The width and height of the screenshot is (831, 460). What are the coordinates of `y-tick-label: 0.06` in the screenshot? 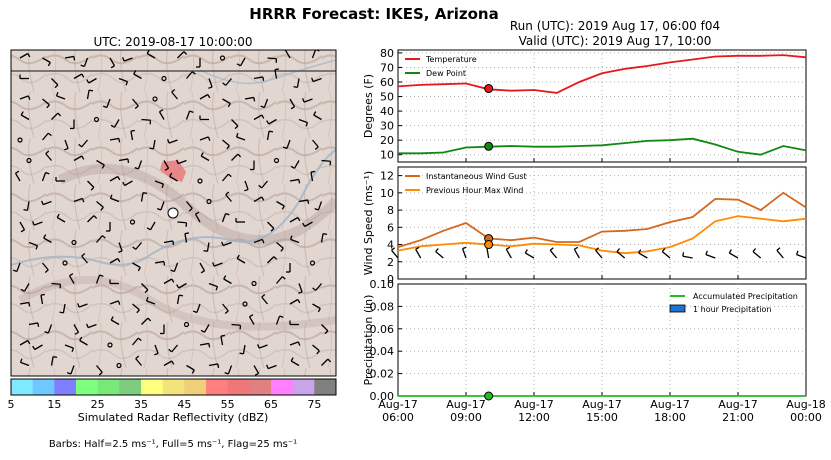 It's located at (382, 329).